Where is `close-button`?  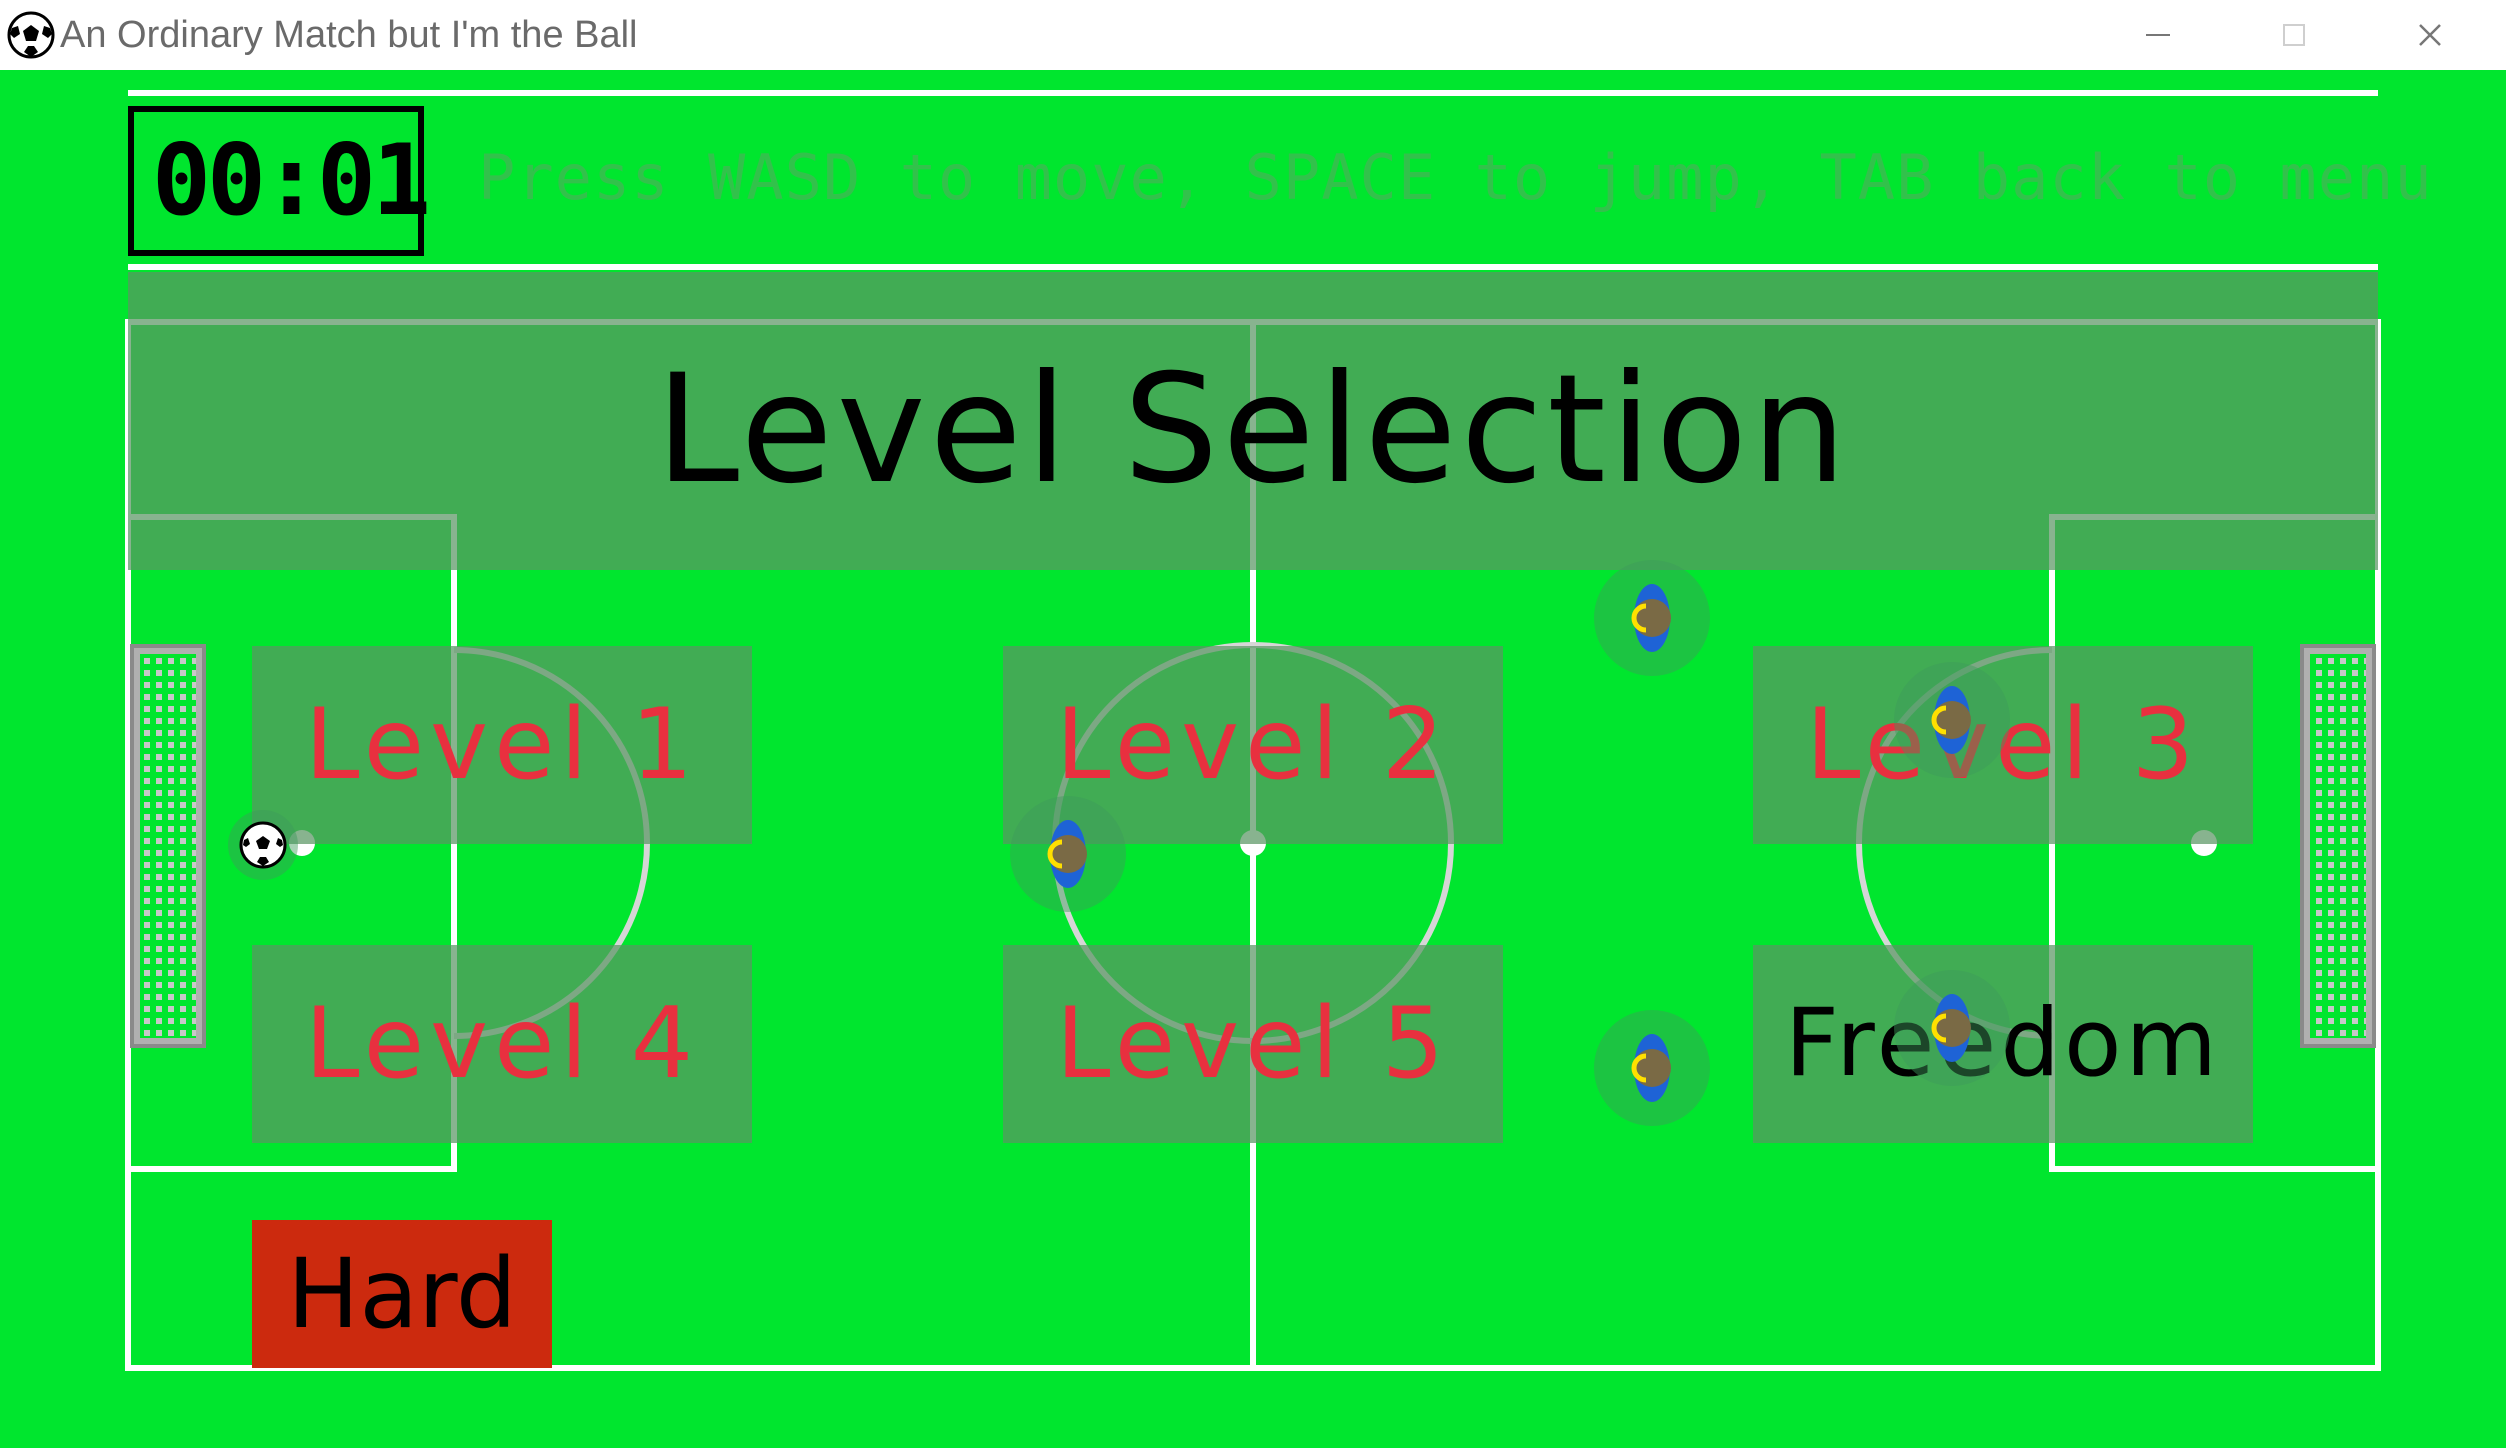
close-button is located at coordinates (2430, 35).